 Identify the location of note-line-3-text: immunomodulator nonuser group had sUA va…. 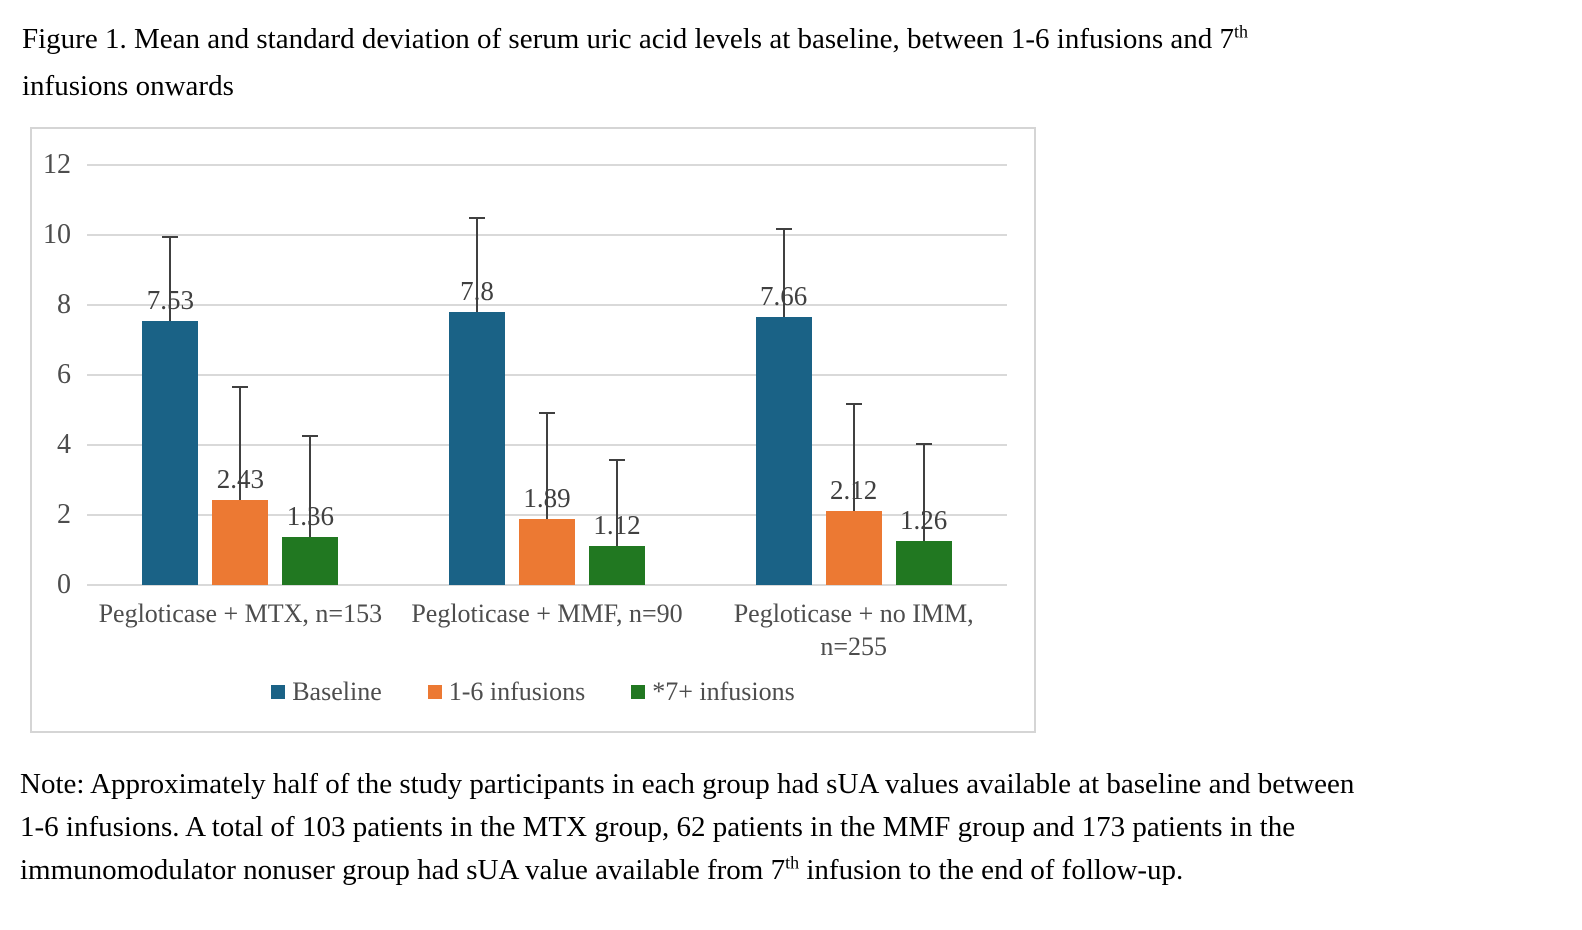
(403, 870).